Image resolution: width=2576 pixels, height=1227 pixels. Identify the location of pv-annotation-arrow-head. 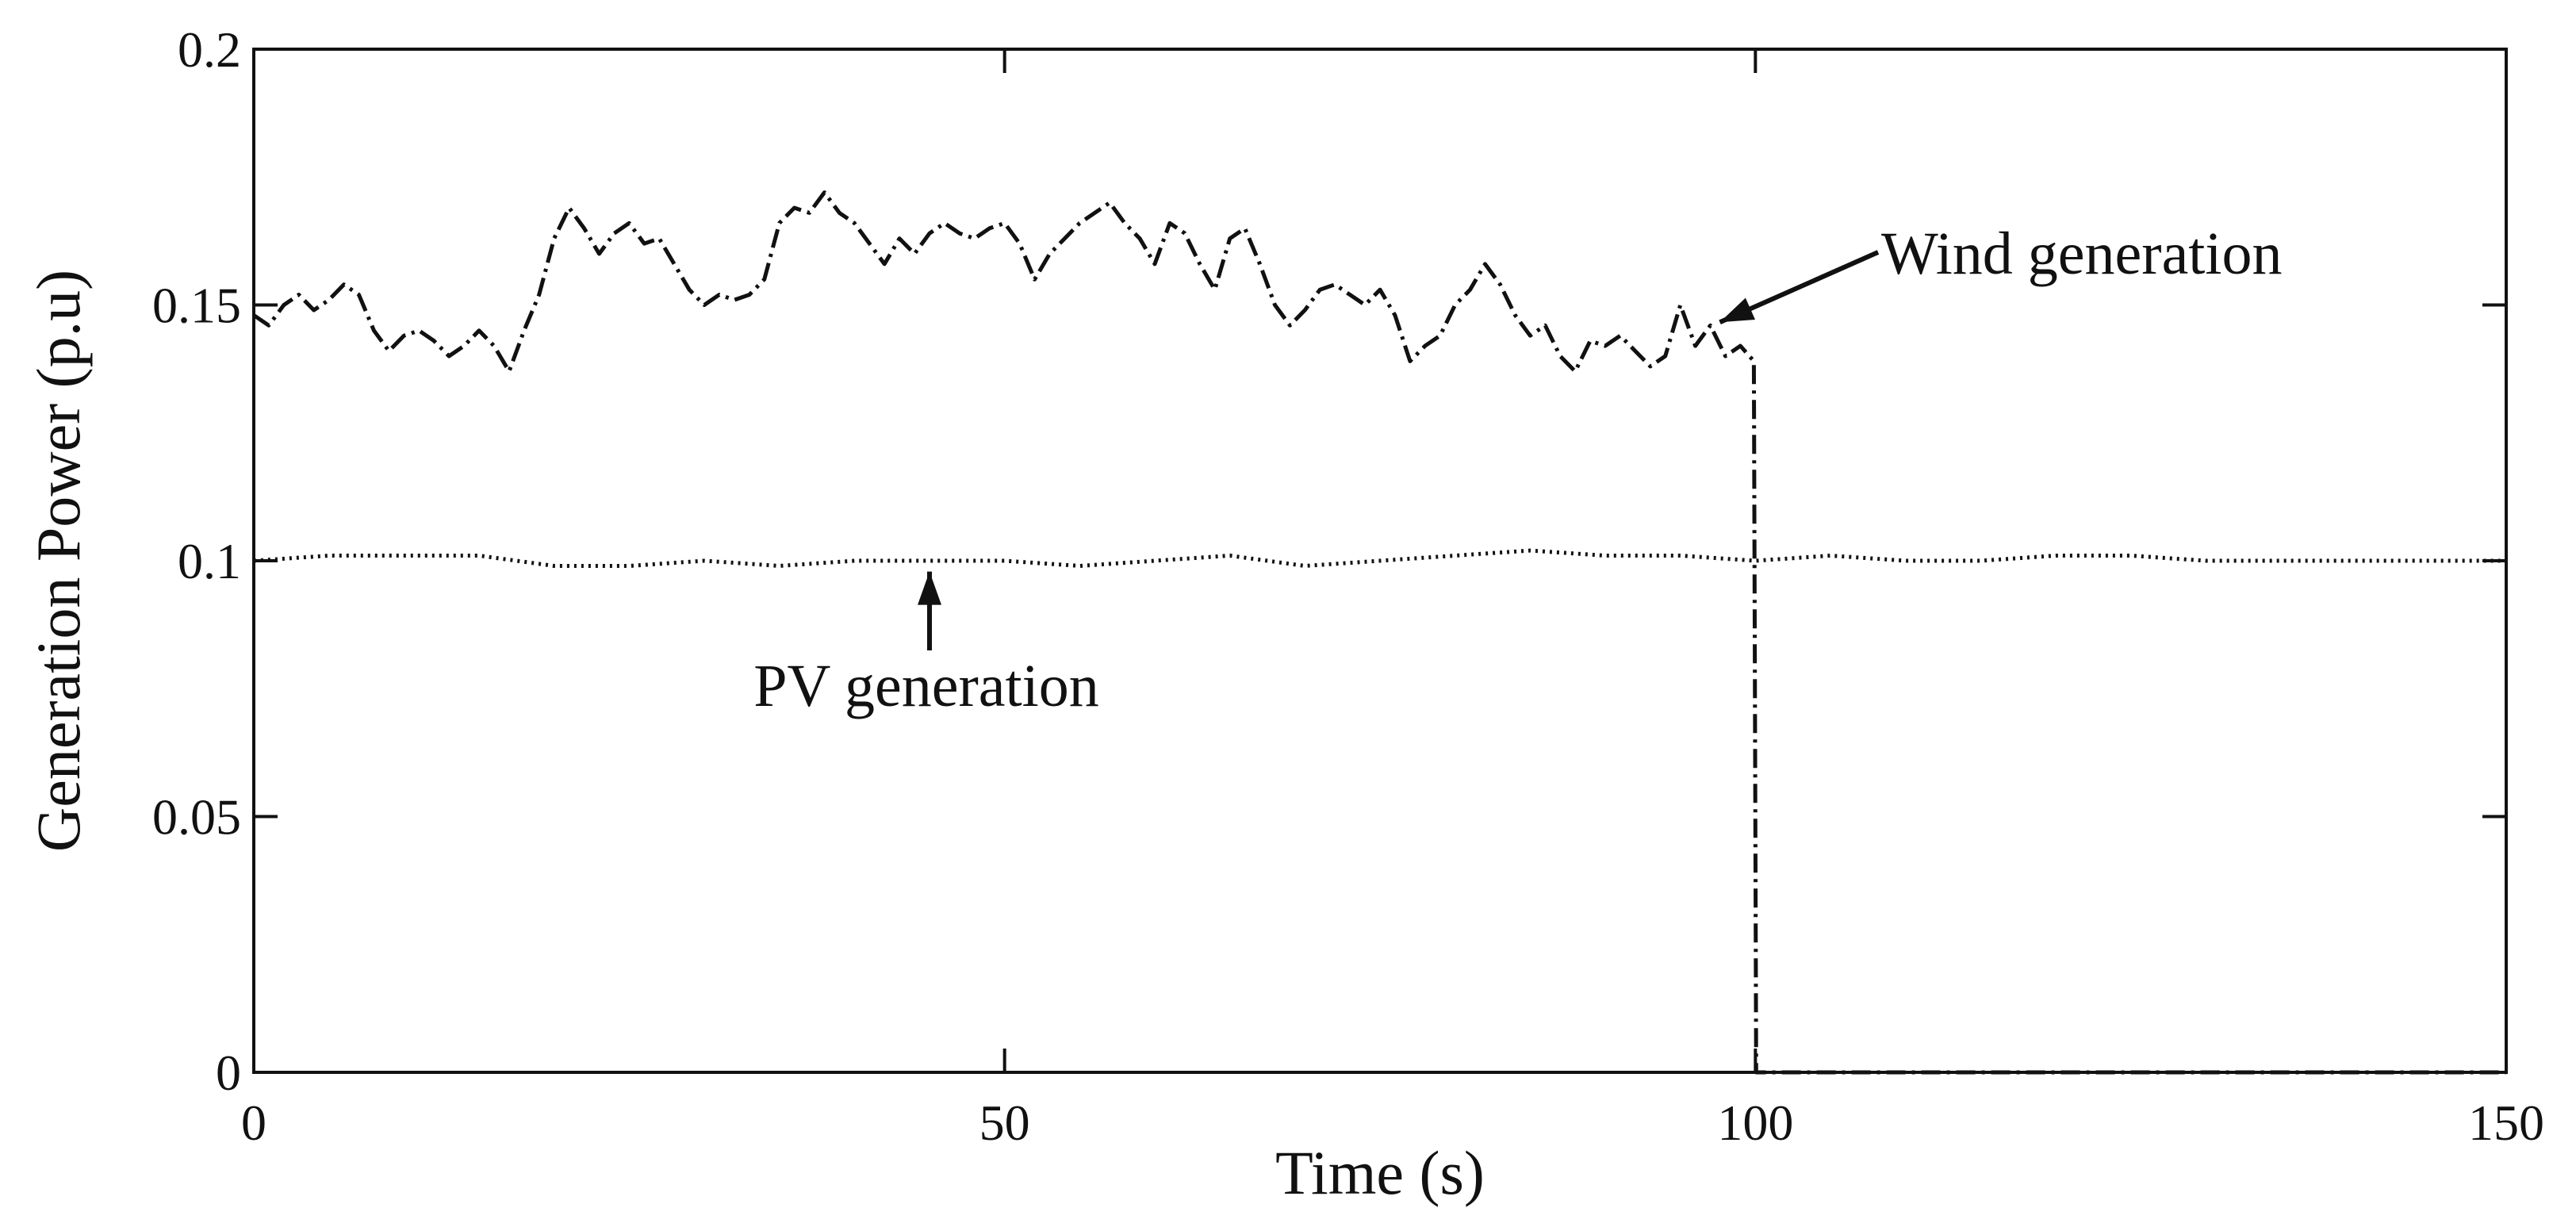
(930, 588).